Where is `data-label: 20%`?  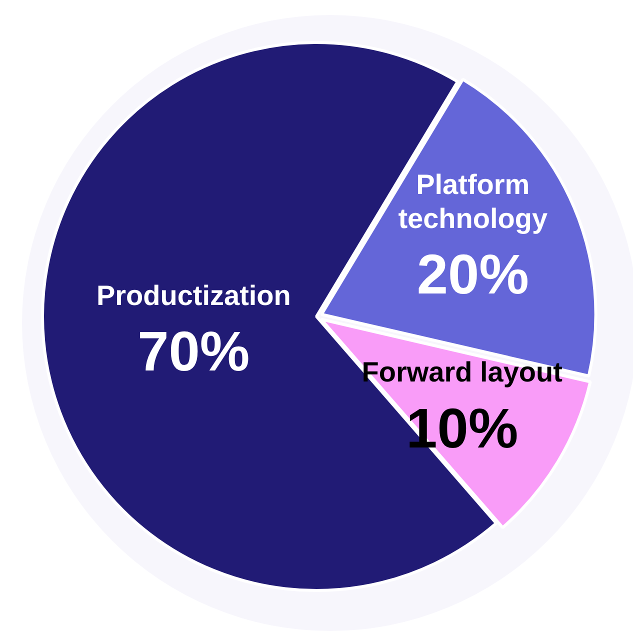
data-label: 20% is located at coordinates (472, 274).